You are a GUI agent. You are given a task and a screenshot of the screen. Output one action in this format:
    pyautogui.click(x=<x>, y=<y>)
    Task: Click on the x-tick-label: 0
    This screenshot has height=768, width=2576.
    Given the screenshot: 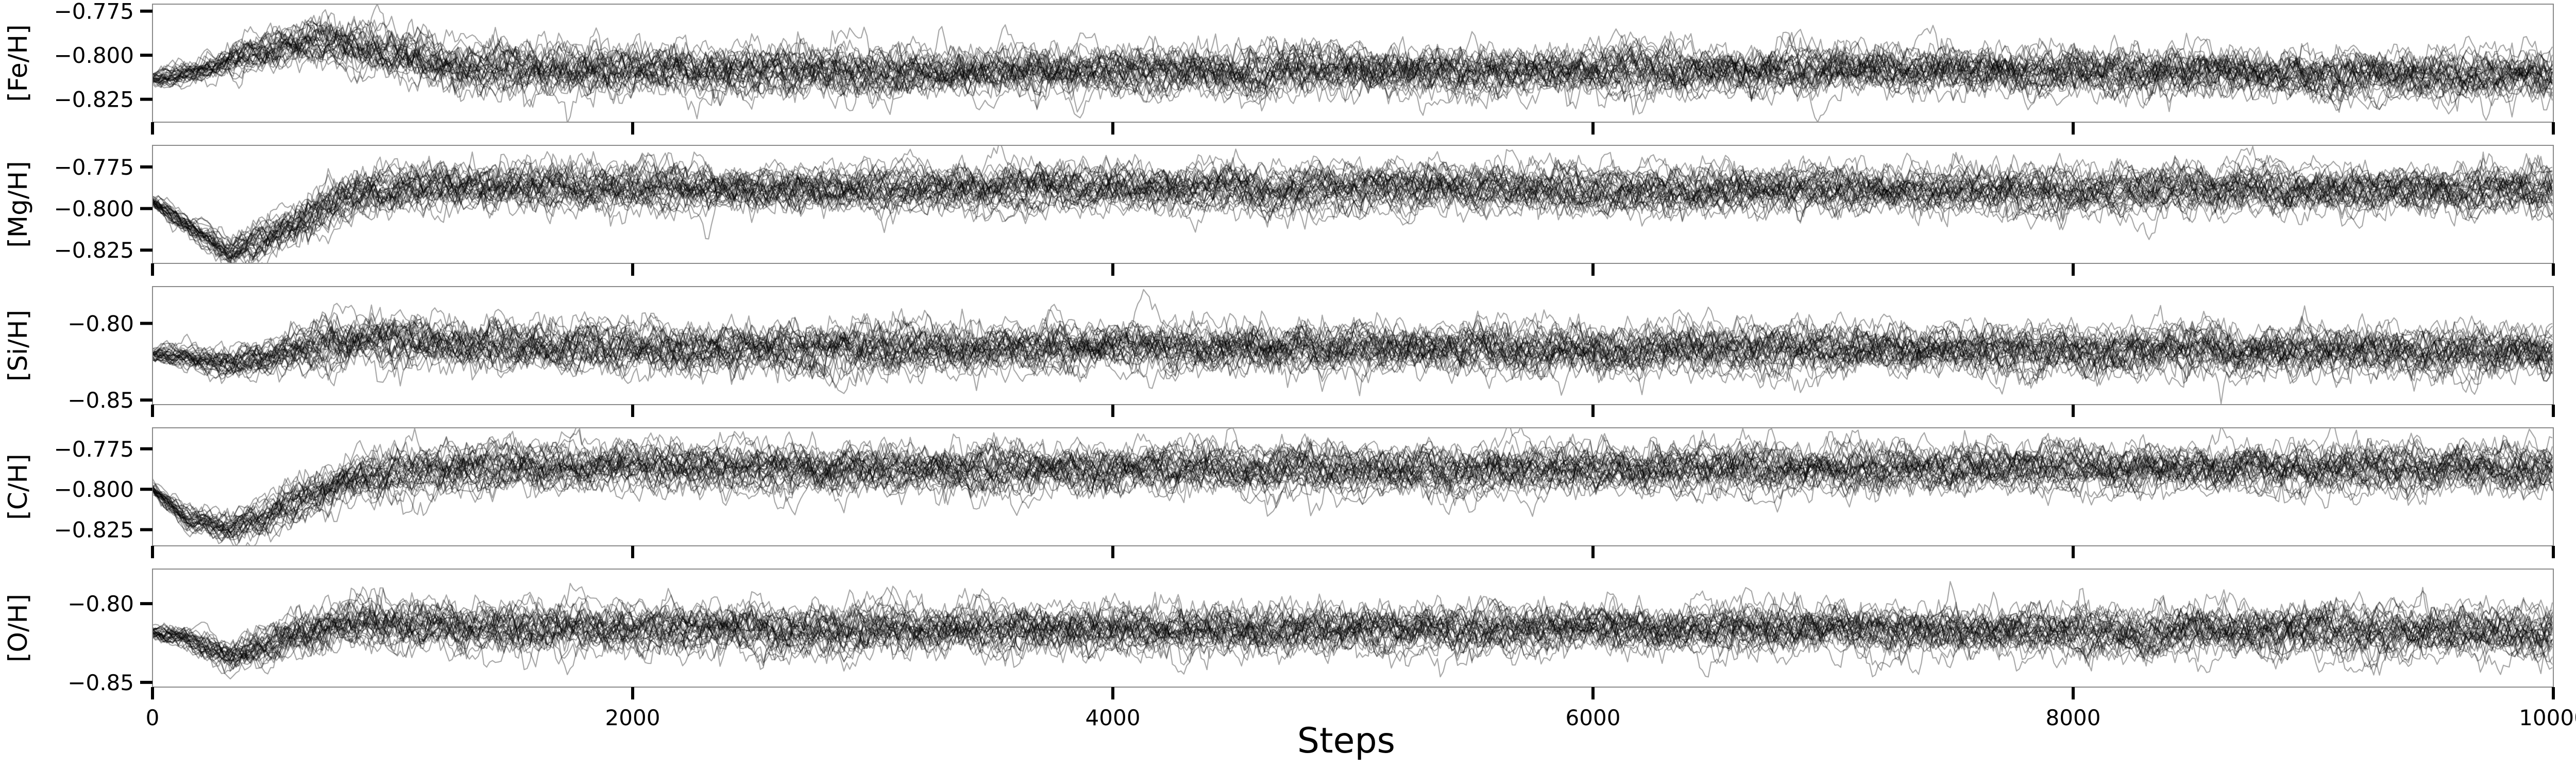 What is the action you would take?
    pyautogui.click(x=153, y=718)
    